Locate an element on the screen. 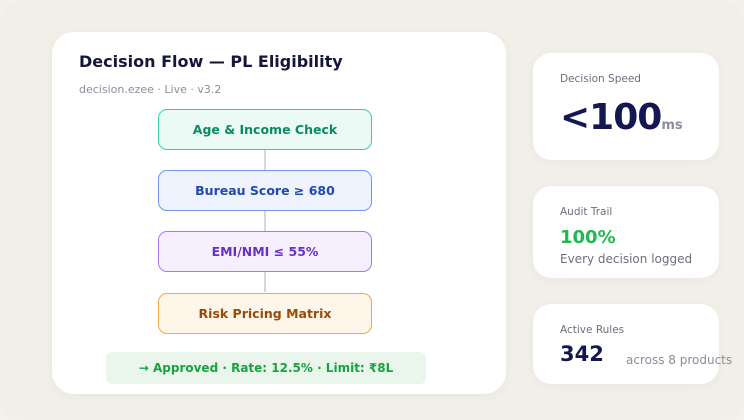 This screenshot has width=744, height=420. flow-step-label: Risk Pricing Matrix is located at coordinates (265, 313).